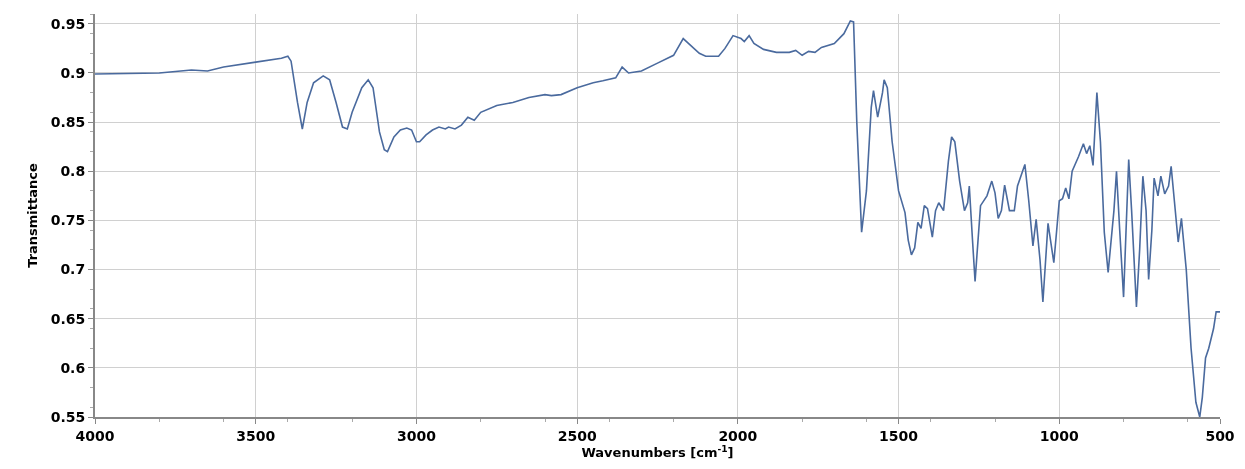 This screenshot has width=1245, height=469. Describe the element at coordinates (68, 220) in the screenshot. I see `y-tick-label: 0.75` at that location.